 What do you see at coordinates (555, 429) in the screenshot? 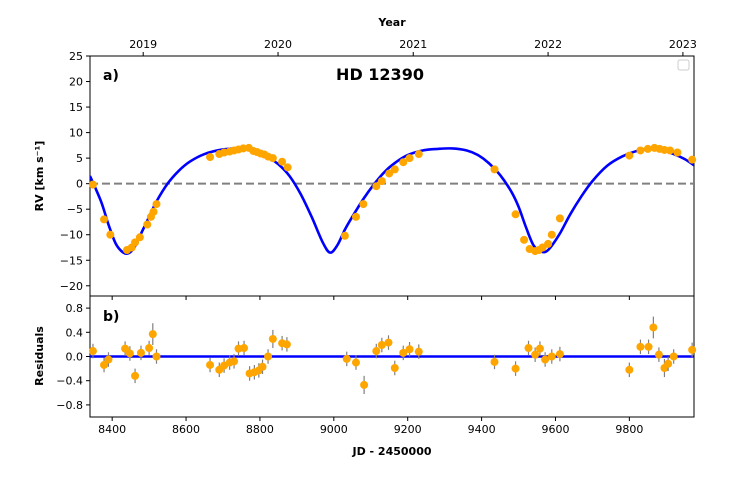
I see `x-tick-label: 9600` at bounding box center [555, 429].